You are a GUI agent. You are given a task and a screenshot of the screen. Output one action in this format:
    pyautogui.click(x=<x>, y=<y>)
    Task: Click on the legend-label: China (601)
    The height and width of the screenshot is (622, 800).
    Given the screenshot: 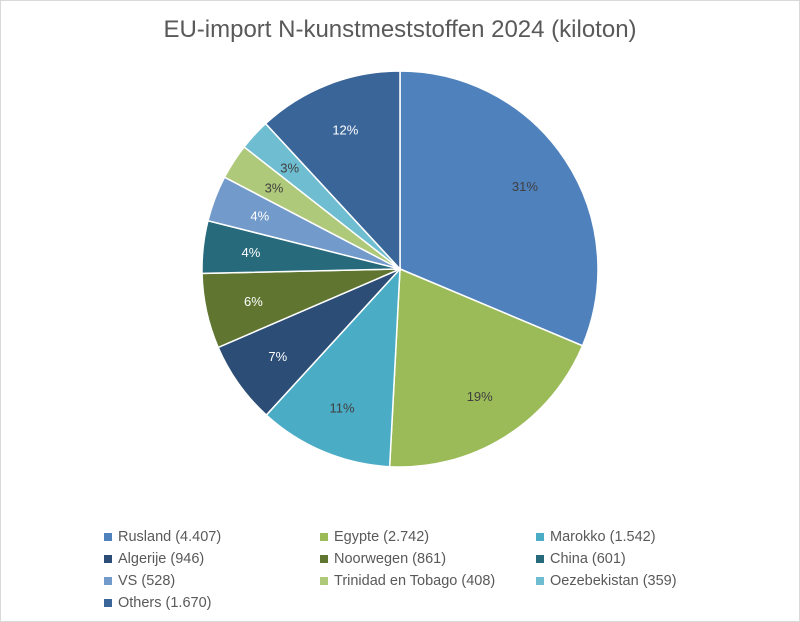 What is the action you would take?
    pyautogui.click(x=588, y=559)
    